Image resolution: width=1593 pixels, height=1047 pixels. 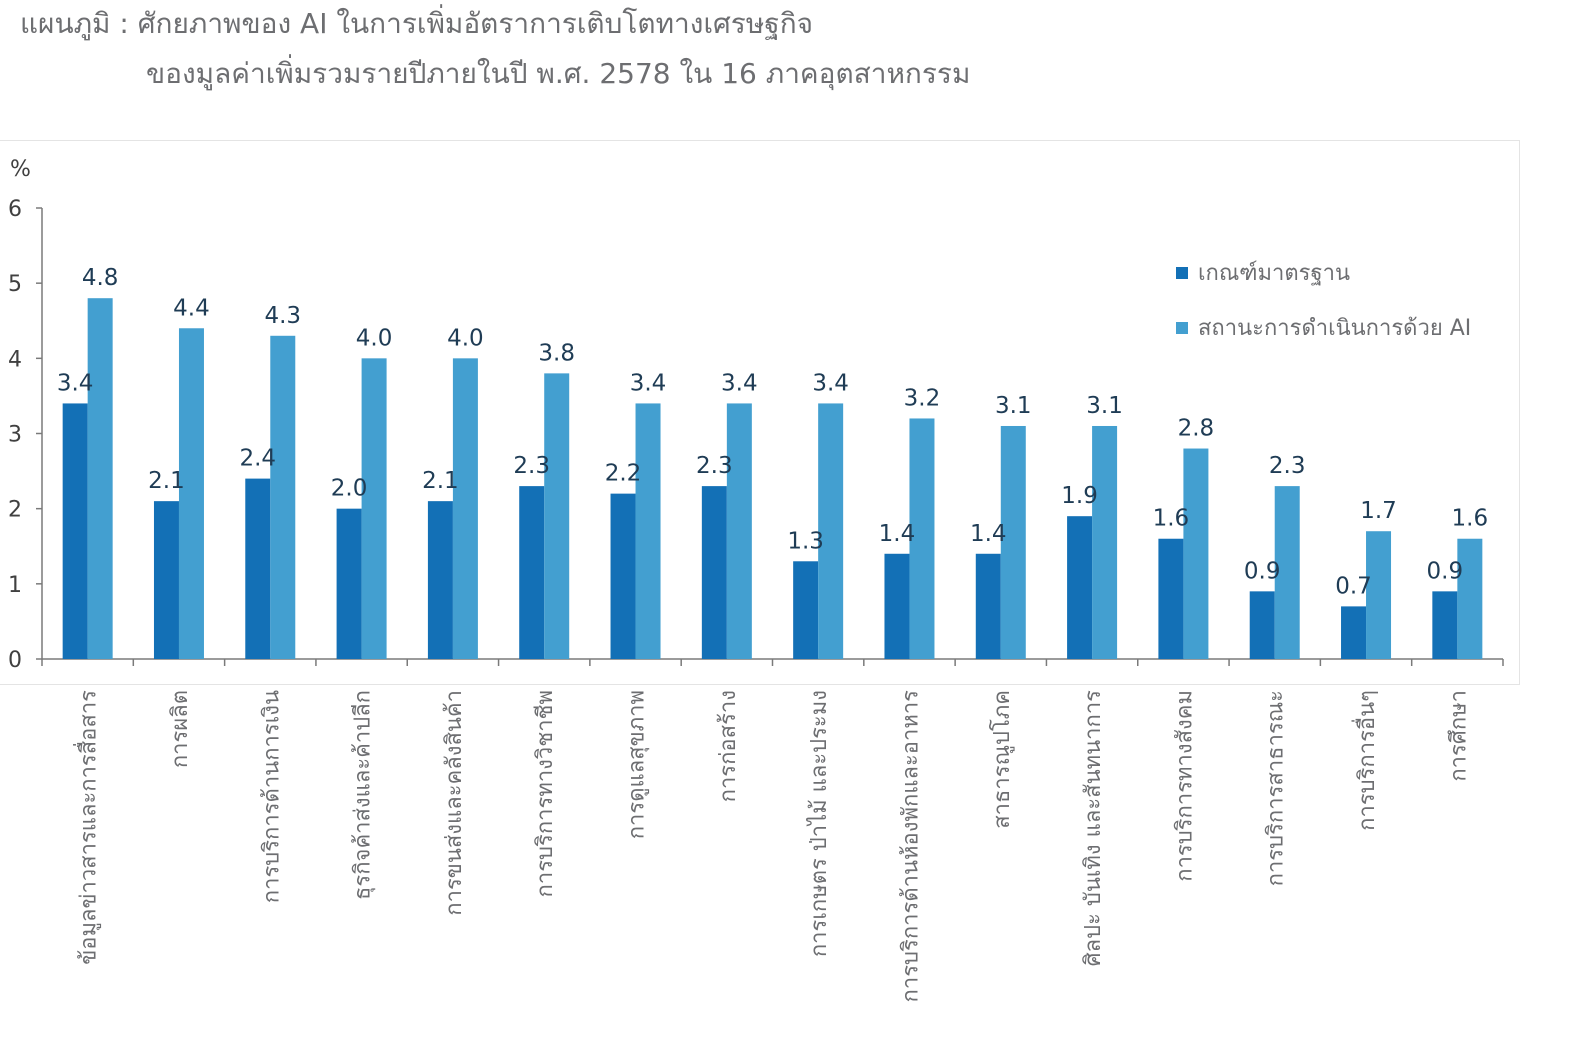 What do you see at coordinates (1519, 412) in the screenshot?
I see `chart-frame-right` at bounding box center [1519, 412].